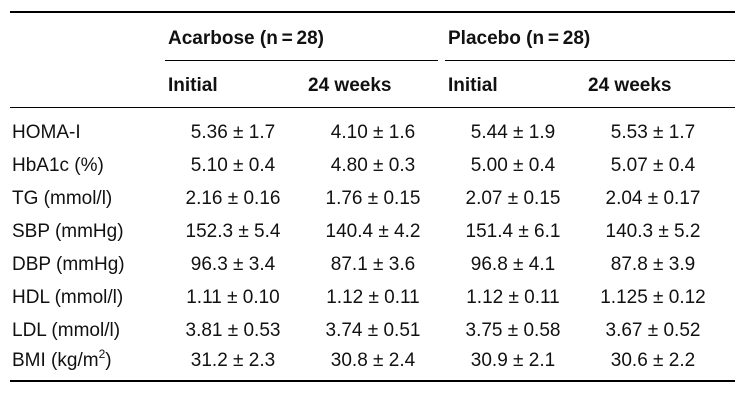 Image resolution: width=748 pixels, height=400 pixels. Describe the element at coordinates (513, 198) in the screenshot. I see `table-cell: 2.07 ± 0.15` at that location.